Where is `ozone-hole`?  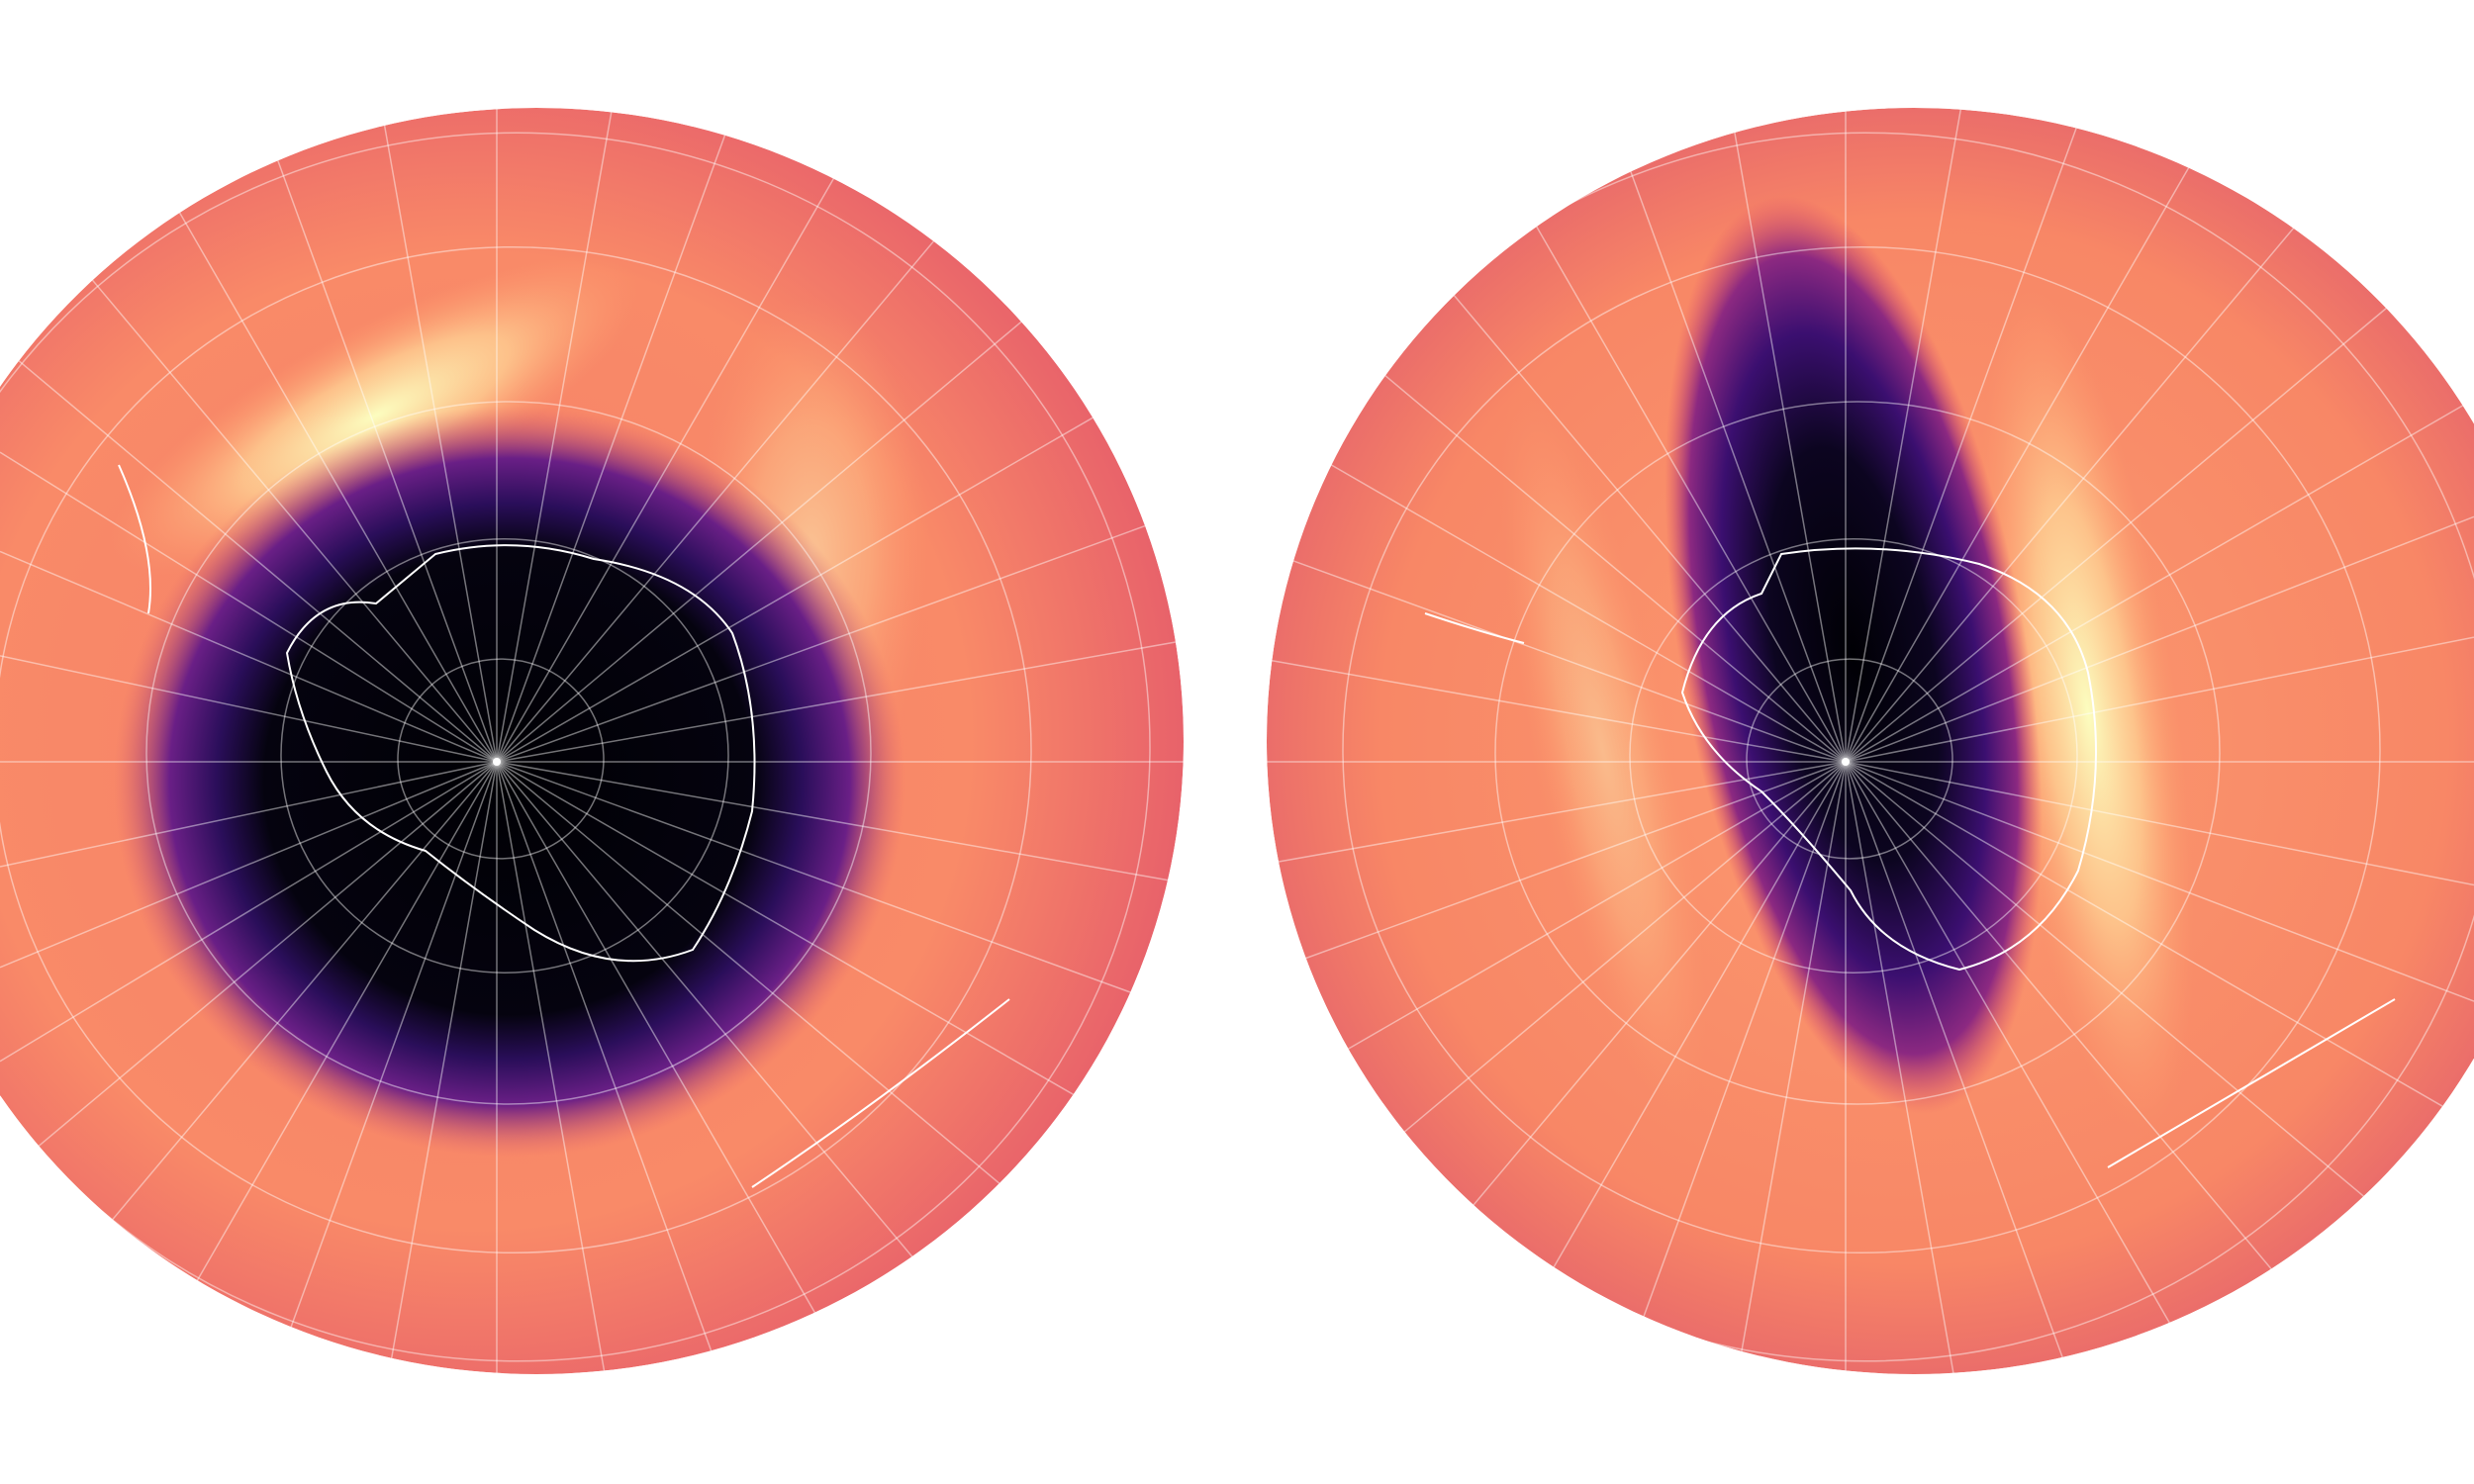
ozone-hole is located at coordinates (1854, 655).